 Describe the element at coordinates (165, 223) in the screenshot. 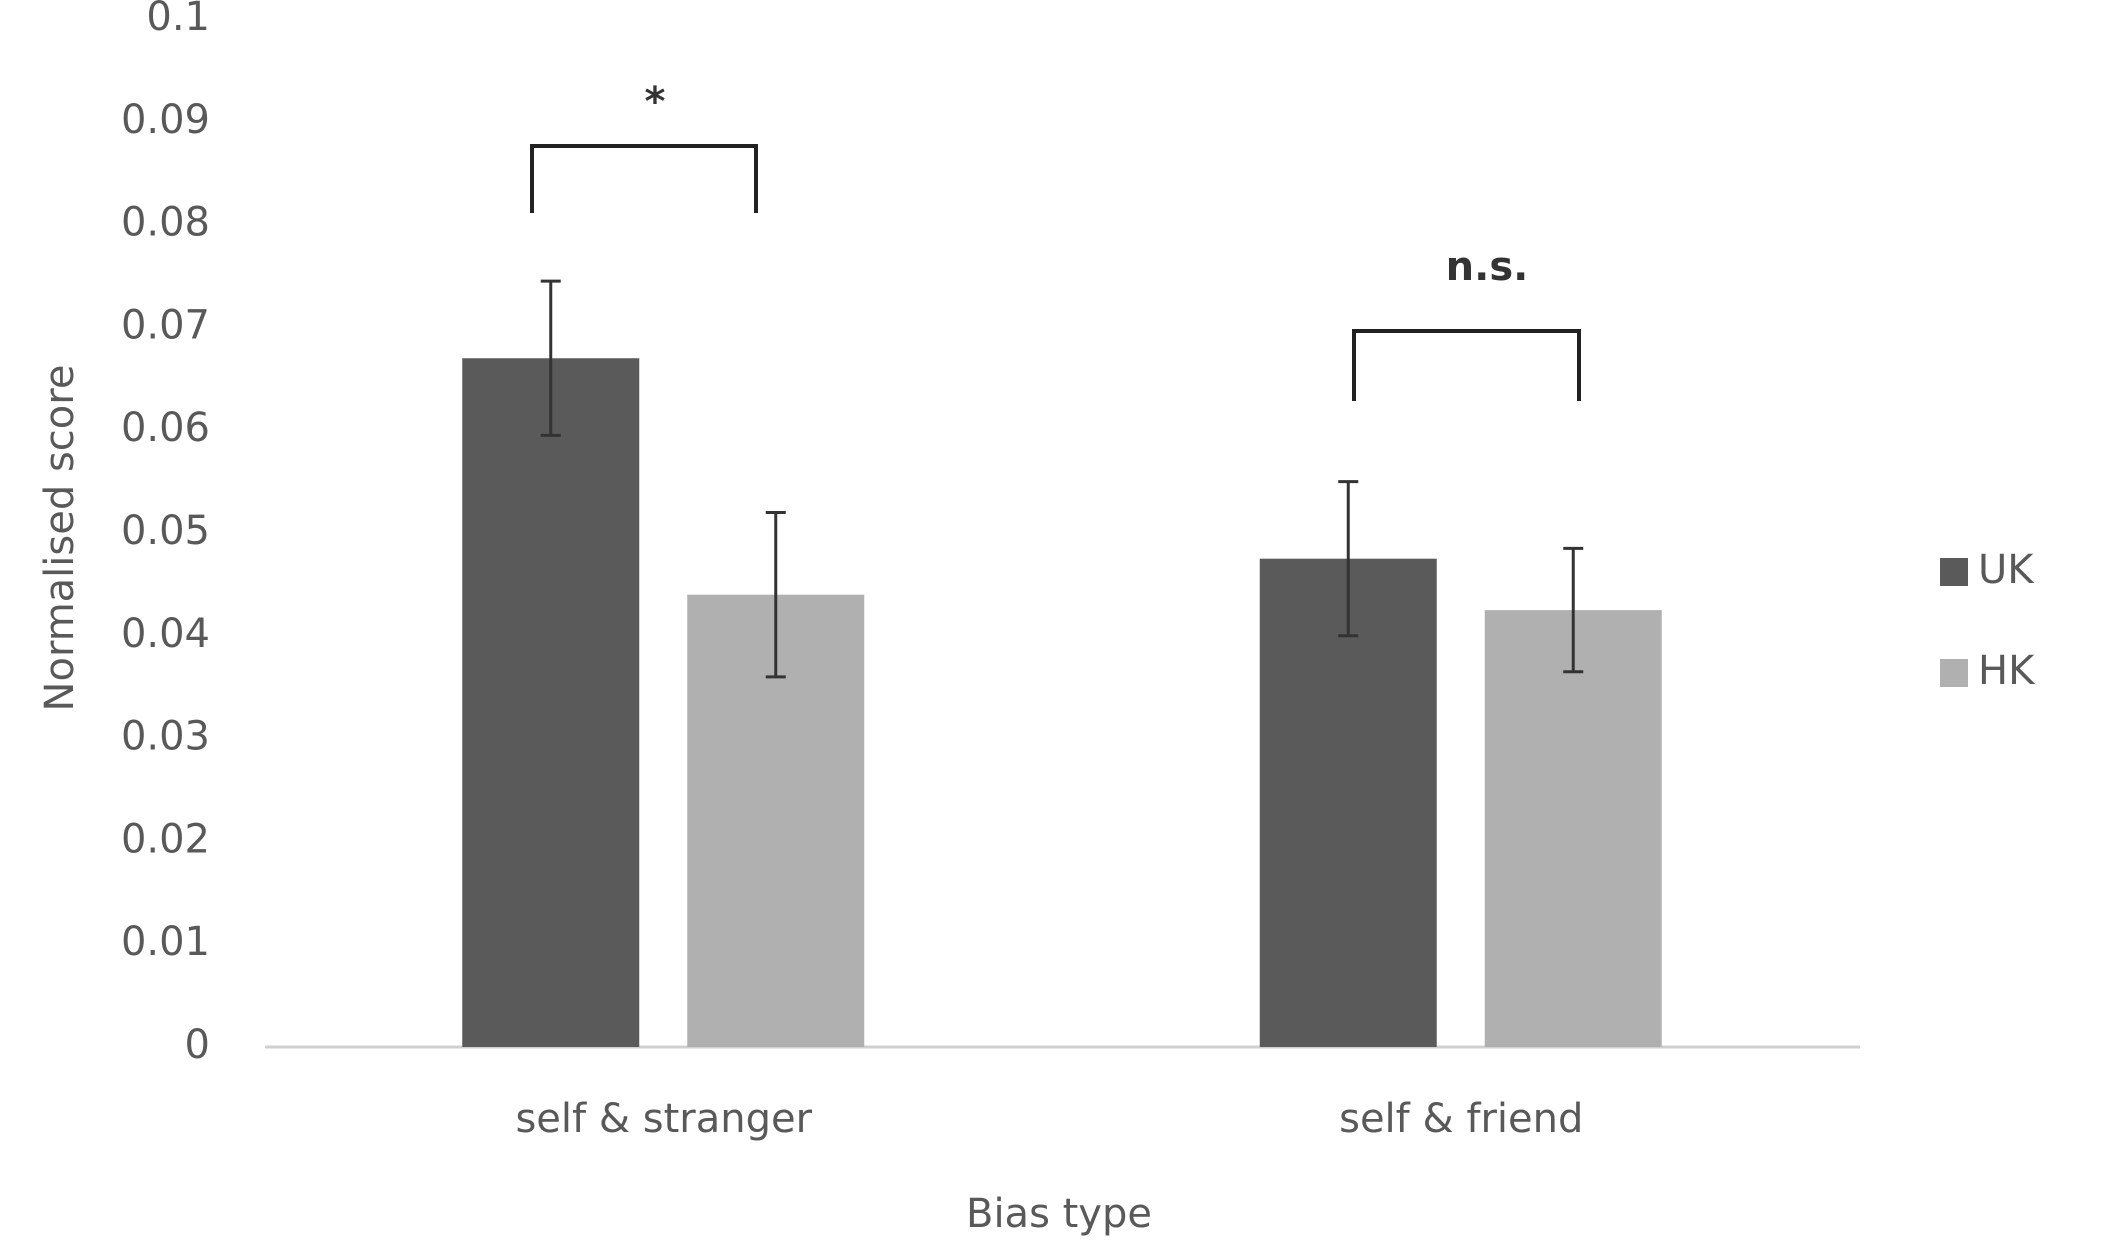

I see `y-tick-label: 0.08` at that location.